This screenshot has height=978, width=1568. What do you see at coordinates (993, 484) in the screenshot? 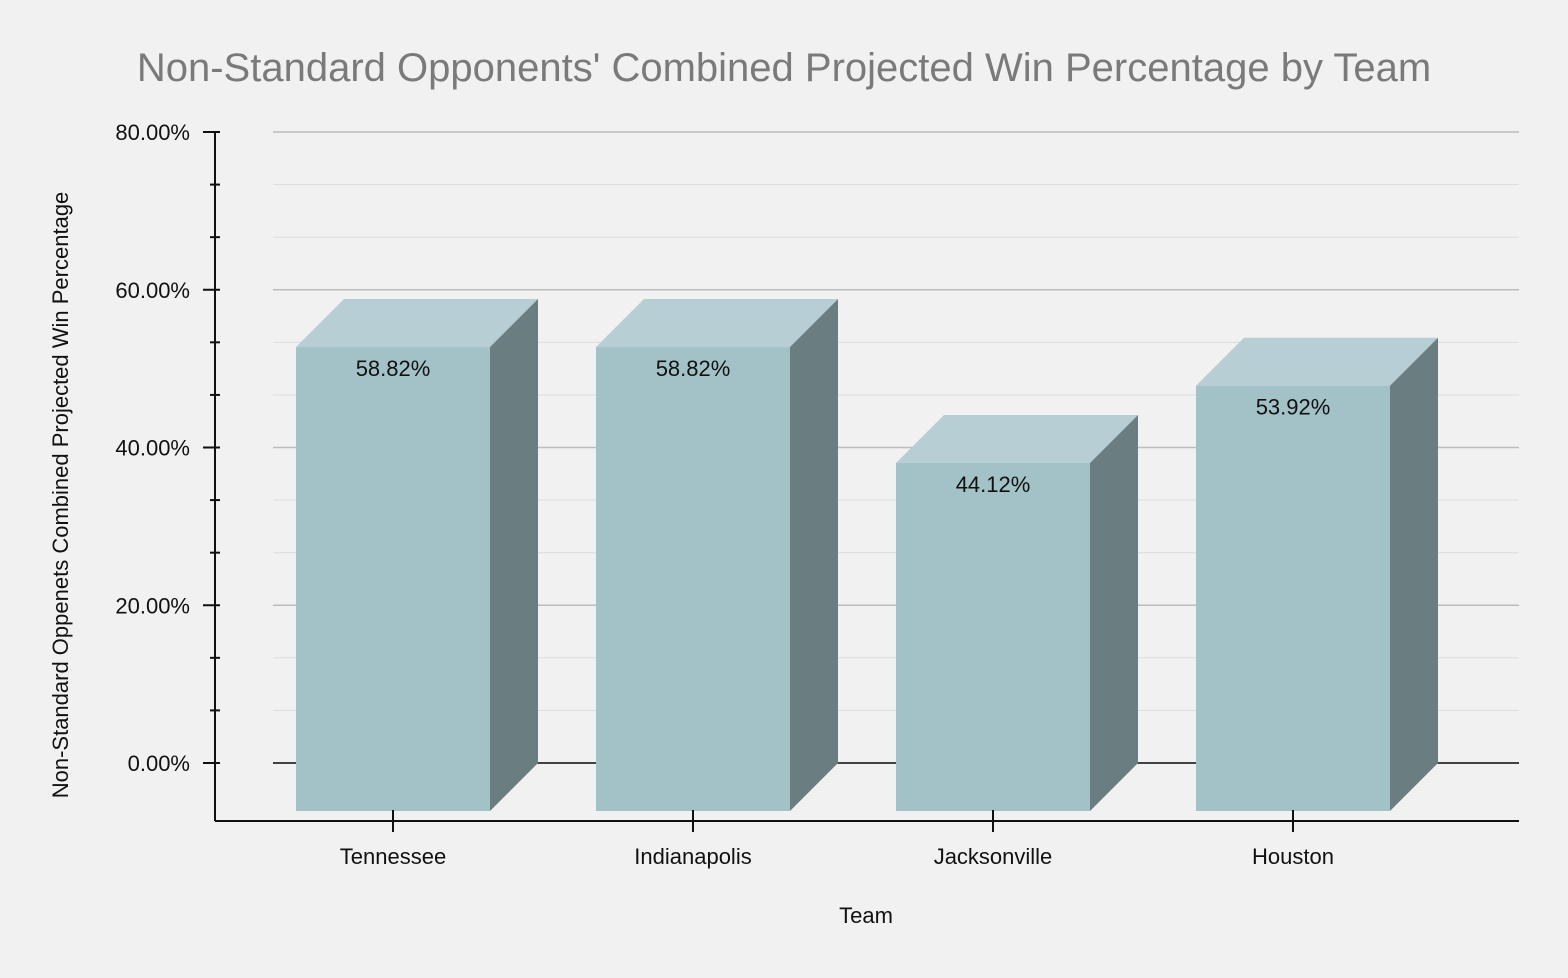
I see `data-label: 44.12%` at bounding box center [993, 484].